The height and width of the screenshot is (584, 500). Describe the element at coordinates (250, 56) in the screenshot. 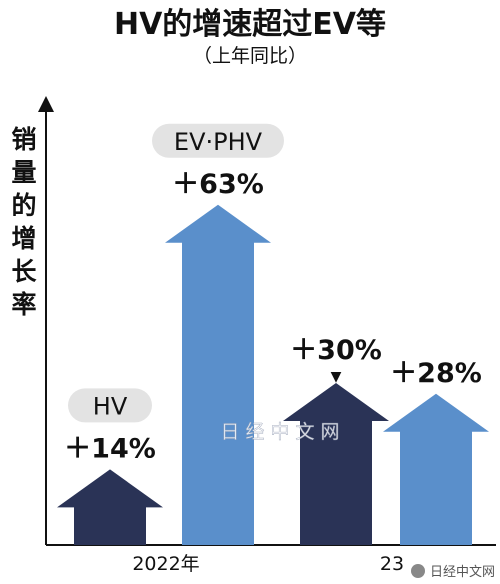

I see `chart-subtitle: （上年同比）` at that location.